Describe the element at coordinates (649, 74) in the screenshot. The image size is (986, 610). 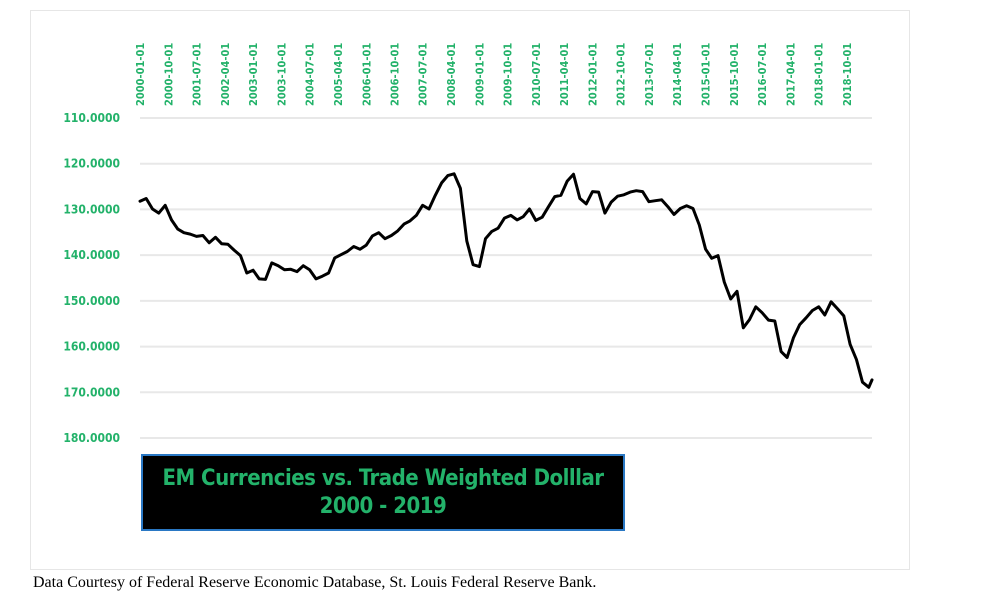
I see `x-tick-label: 2013-07-01` at that location.